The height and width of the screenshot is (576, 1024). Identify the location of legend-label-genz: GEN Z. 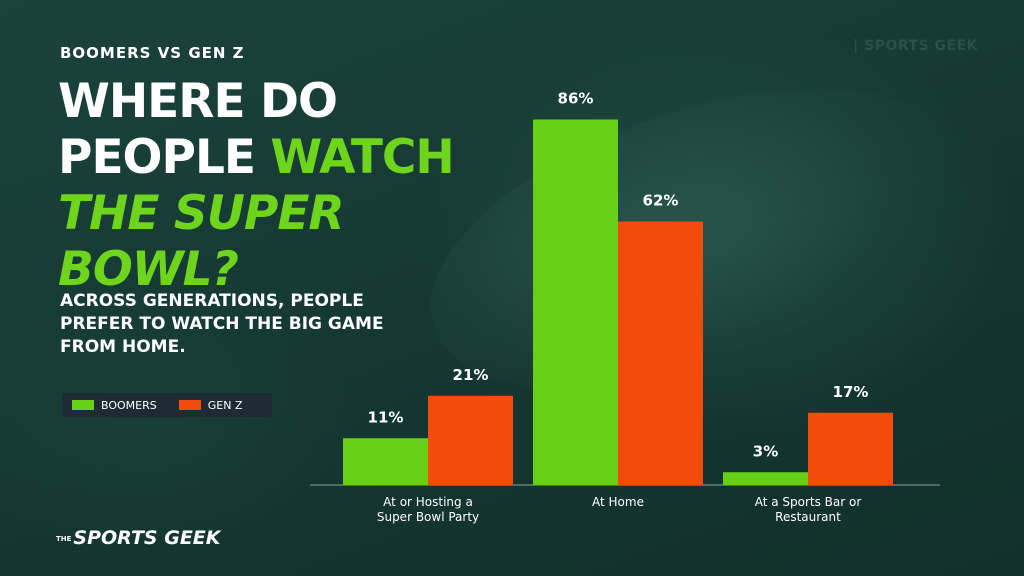
(225, 405).